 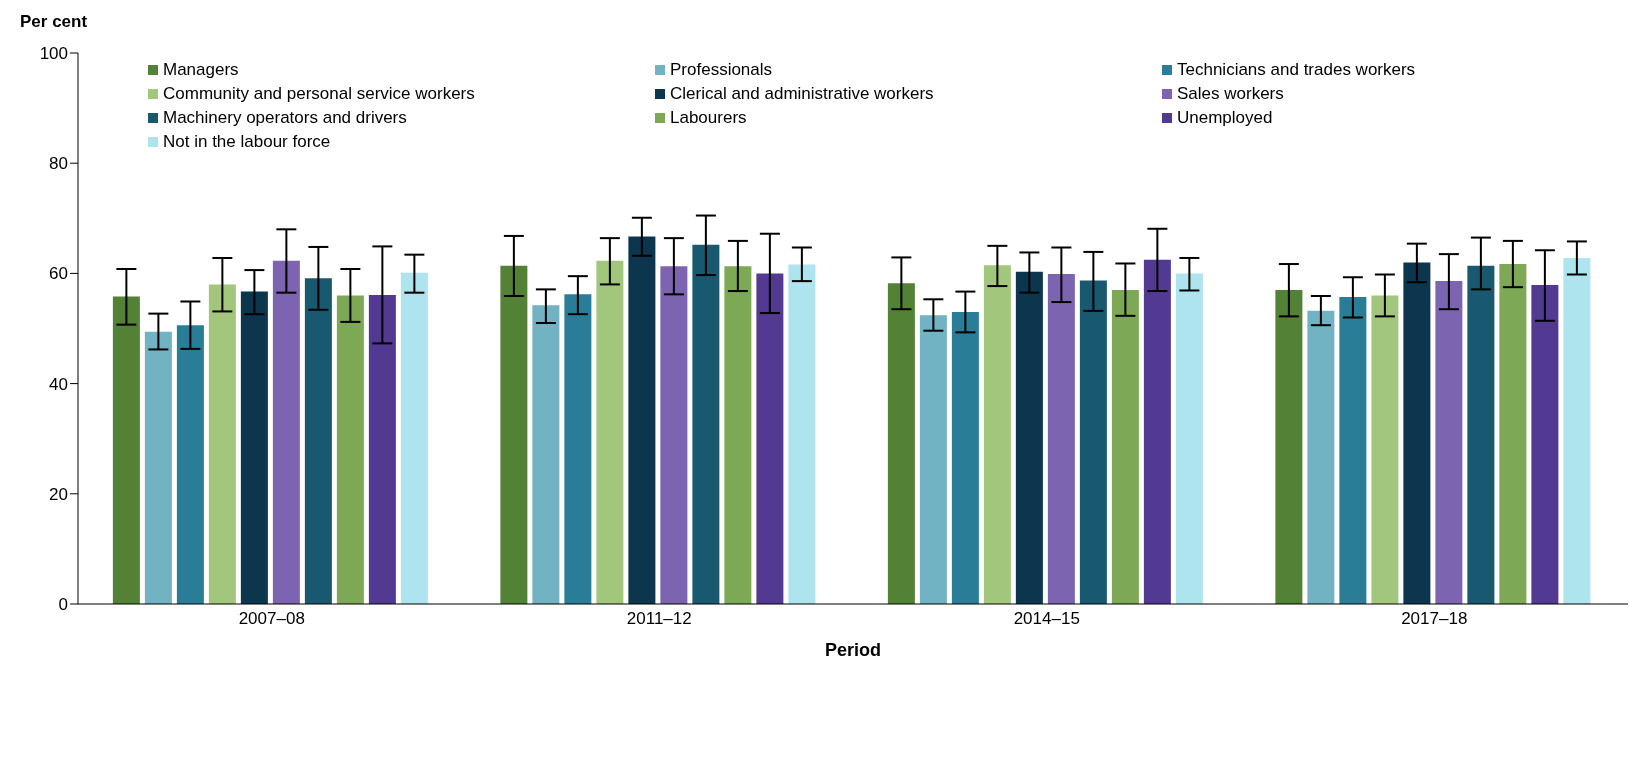 What do you see at coordinates (319, 94) in the screenshot?
I see `legend-label: Community and personal service workers` at bounding box center [319, 94].